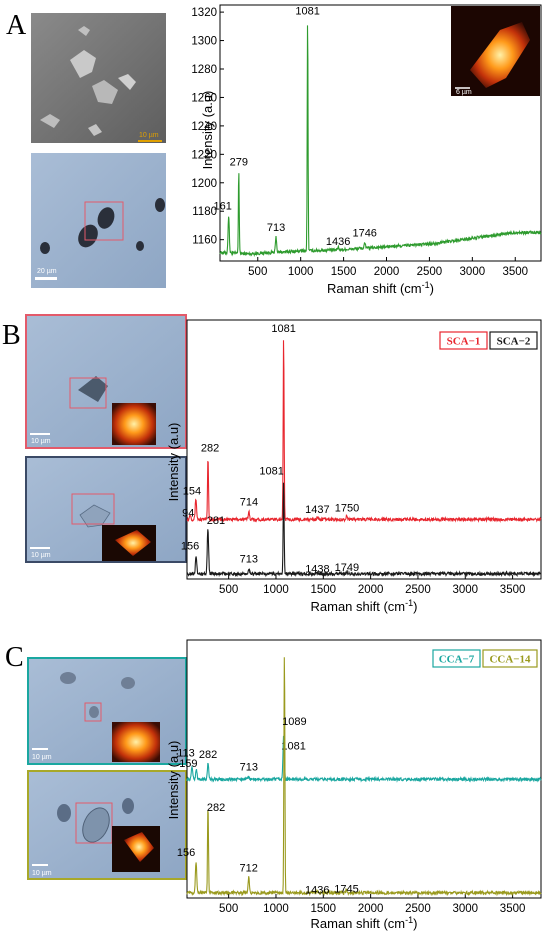 The image size is (550, 932). Describe the element at coordinates (294, 722) in the screenshot. I see `peak-label: 1089` at that location.